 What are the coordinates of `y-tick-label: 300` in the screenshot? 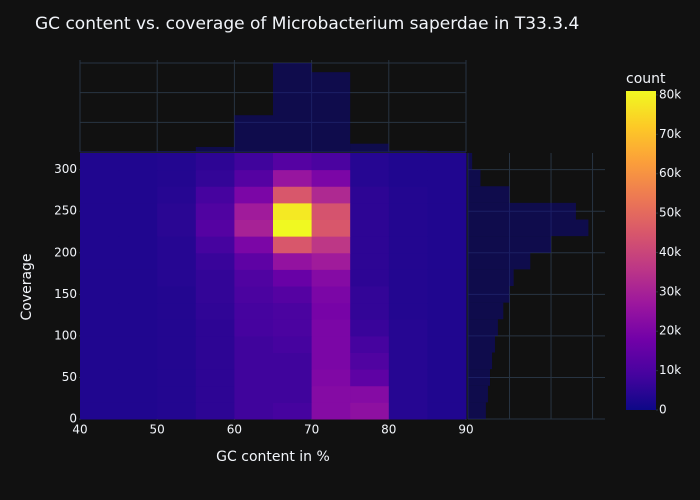 It's located at (65, 169).